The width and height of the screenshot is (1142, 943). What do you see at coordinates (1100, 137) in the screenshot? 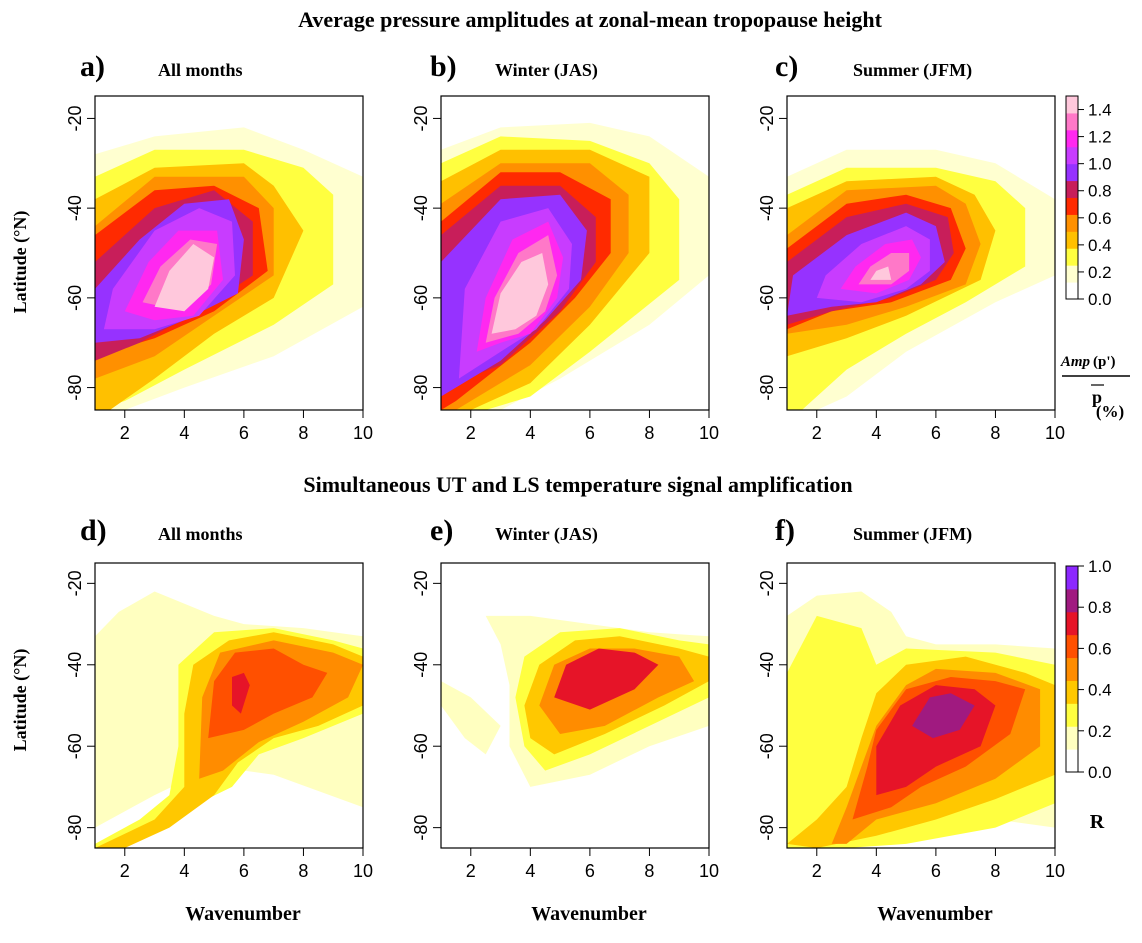
I see `colorbar-tick-label: 1.2` at bounding box center [1100, 137].